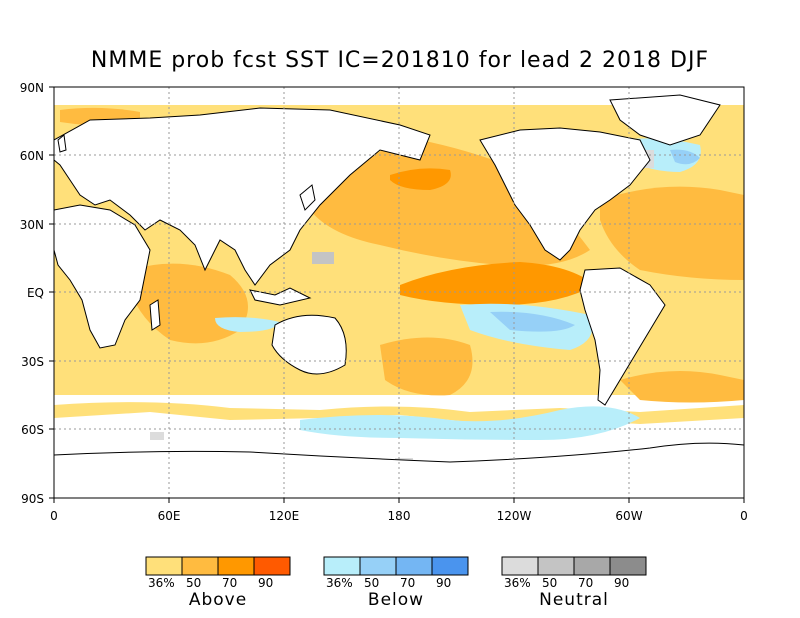  What do you see at coordinates (32, 156) in the screenshot?
I see `y-tick-label: 60N` at bounding box center [32, 156].